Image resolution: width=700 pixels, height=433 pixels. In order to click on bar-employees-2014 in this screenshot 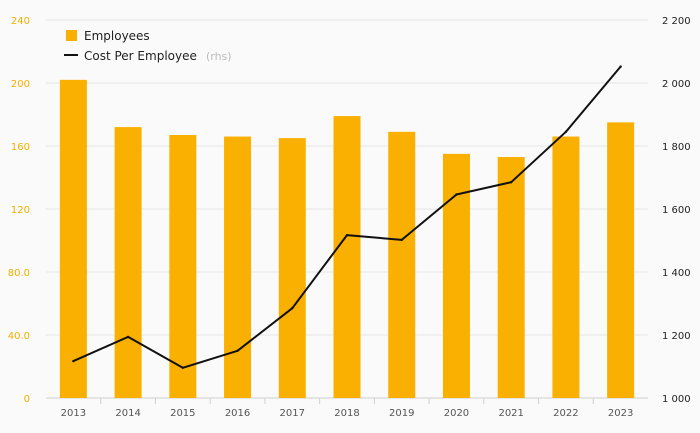, I will do `click(128, 262)`.